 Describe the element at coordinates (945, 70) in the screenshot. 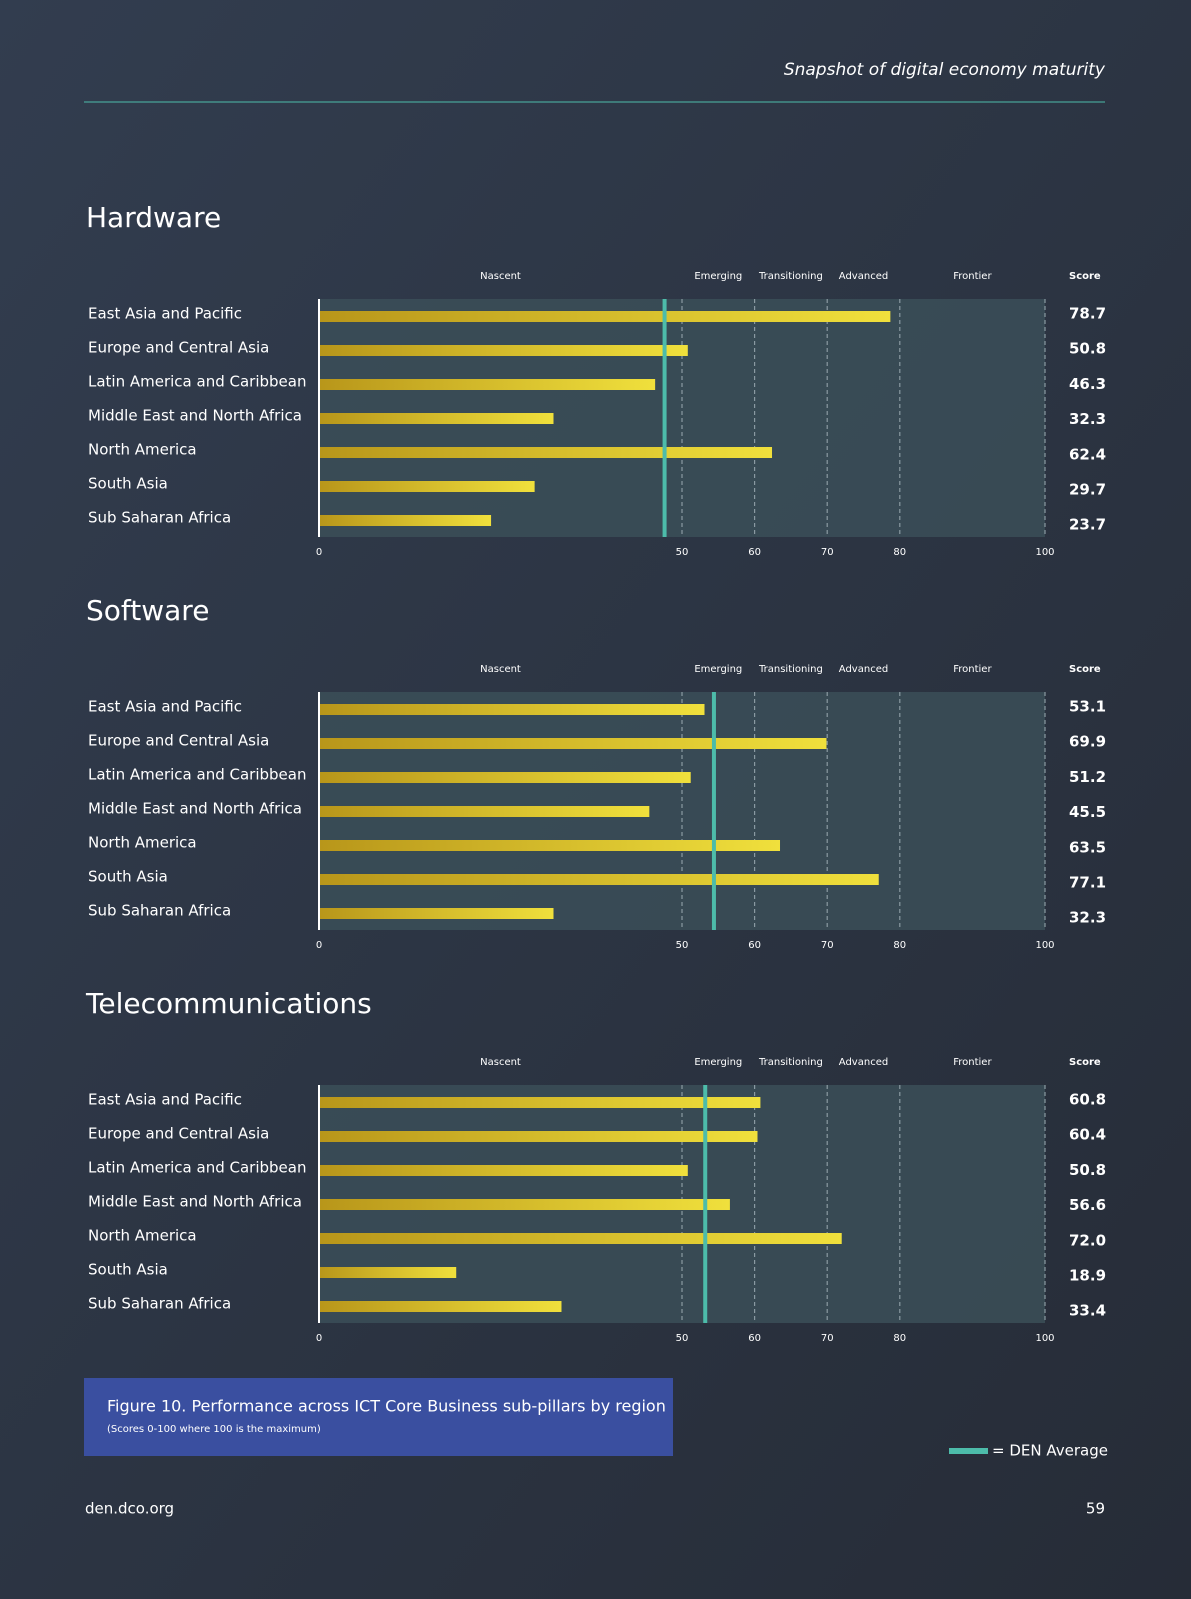

I see `header-title: Snapshot of digital economy maturity` at that location.